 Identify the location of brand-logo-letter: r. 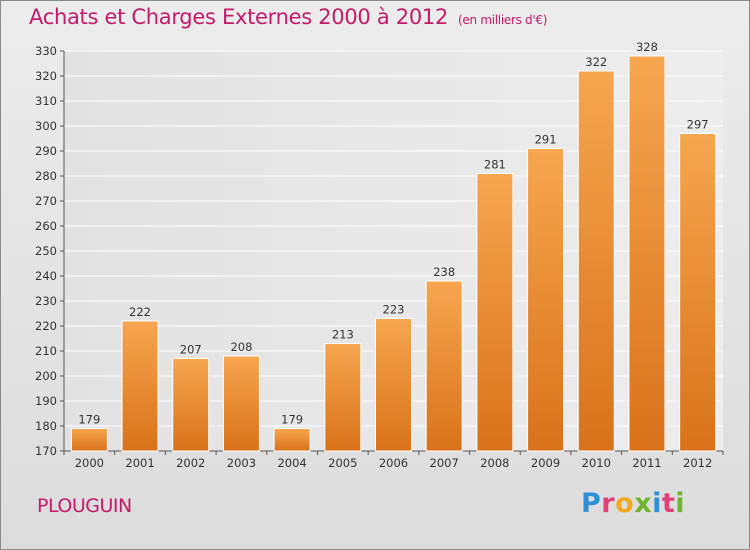
(608, 503).